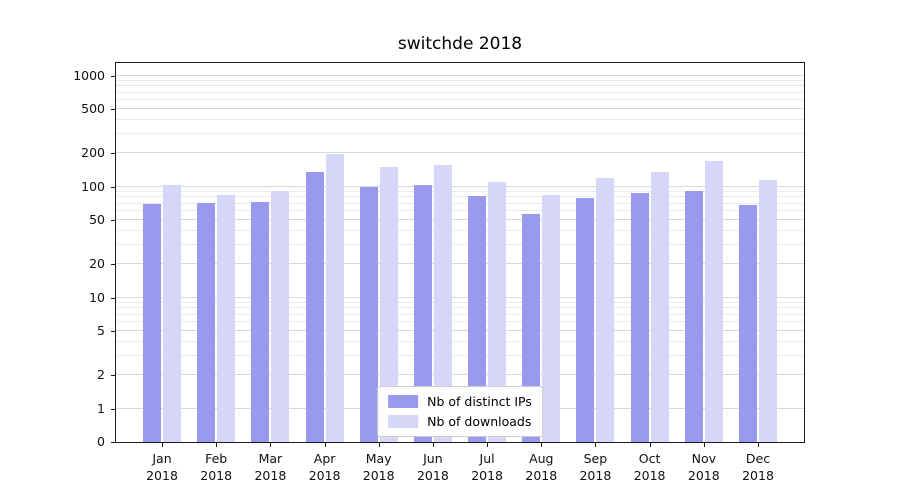 This screenshot has width=900, height=500. What do you see at coordinates (226, 318) in the screenshot?
I see `bar-nb-of-downloads-feb-2018` at bounding box center [226, 318].